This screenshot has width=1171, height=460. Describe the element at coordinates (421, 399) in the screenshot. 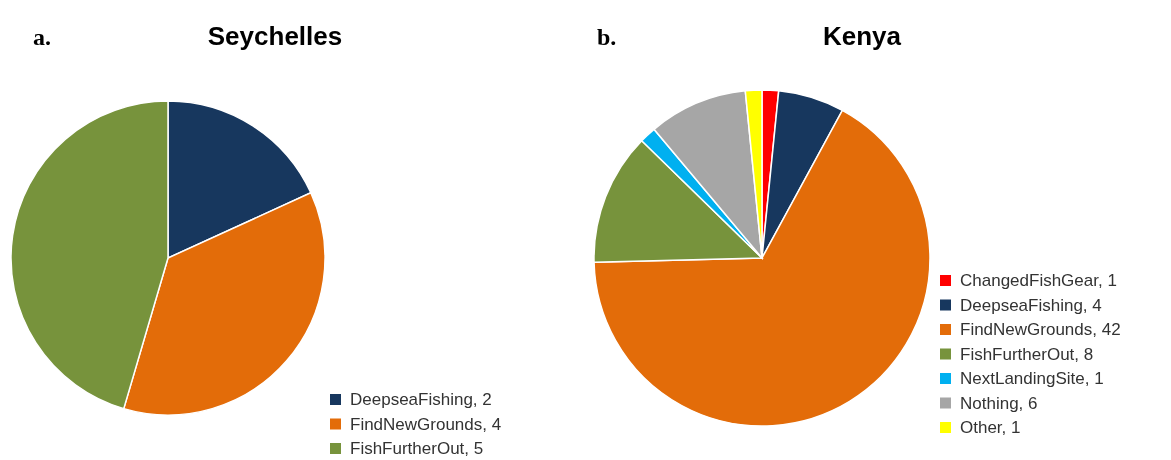

I see `legend-label: DeepseaFishing, 2` at that location.